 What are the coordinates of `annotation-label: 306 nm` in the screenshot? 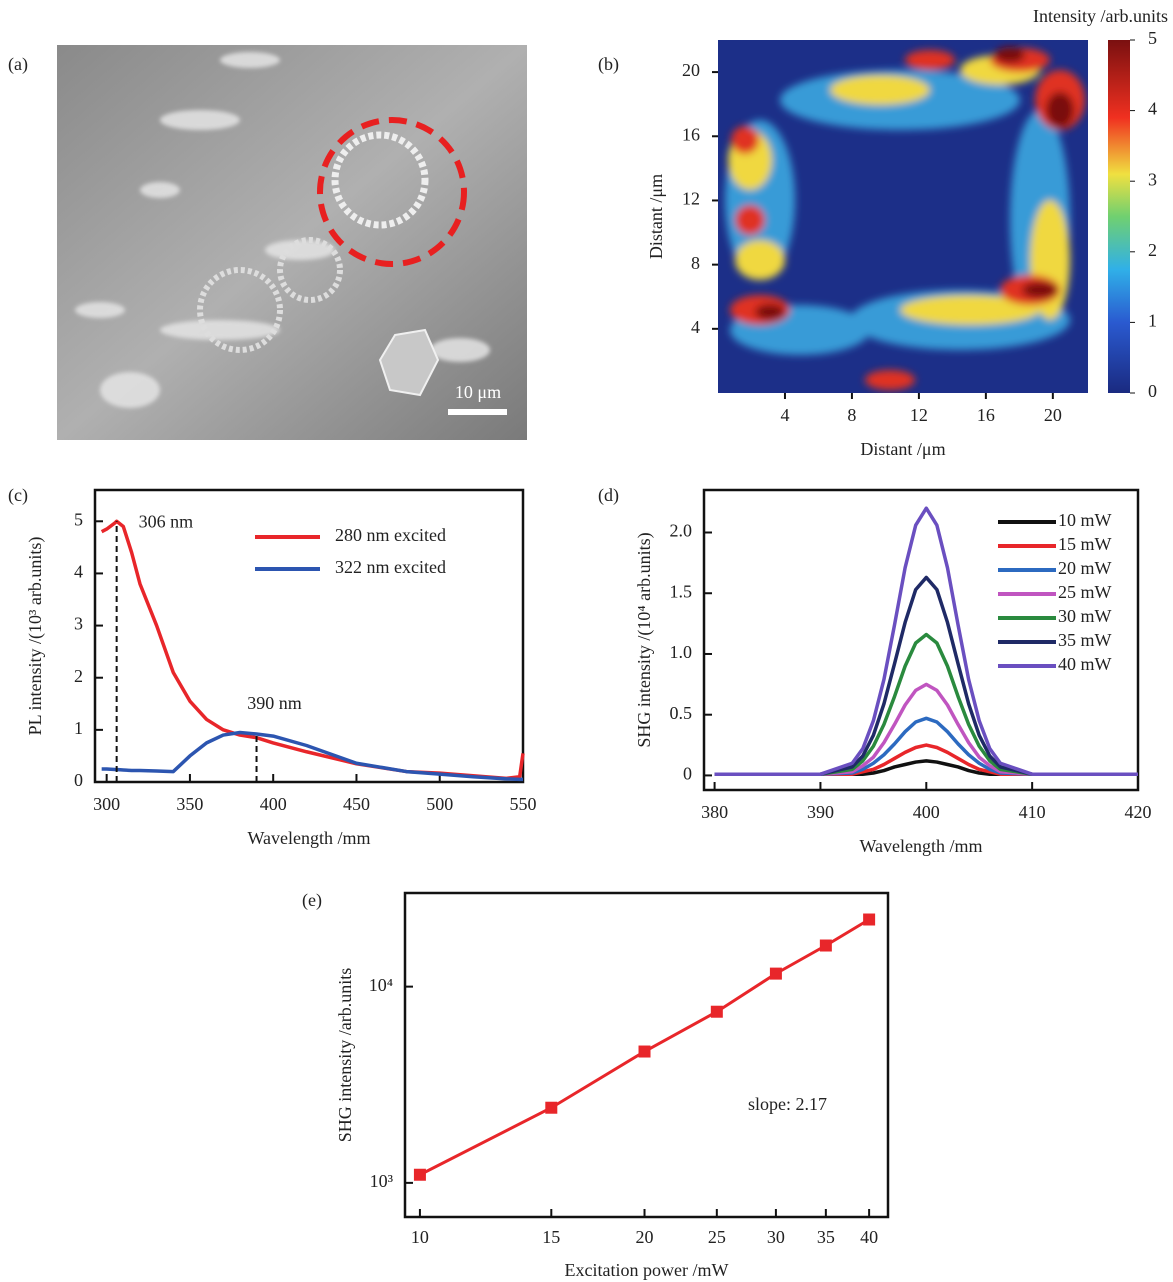 It's located at (166, 521).